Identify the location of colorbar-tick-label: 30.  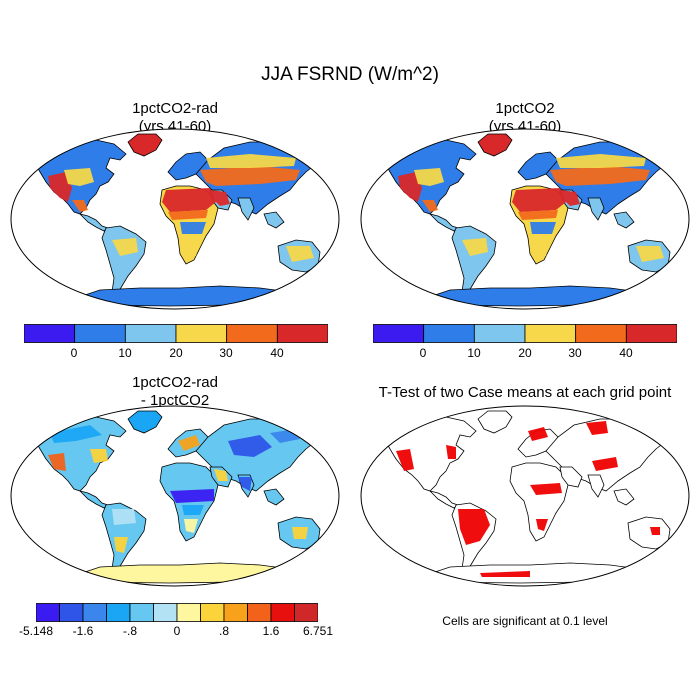
(226, 353).